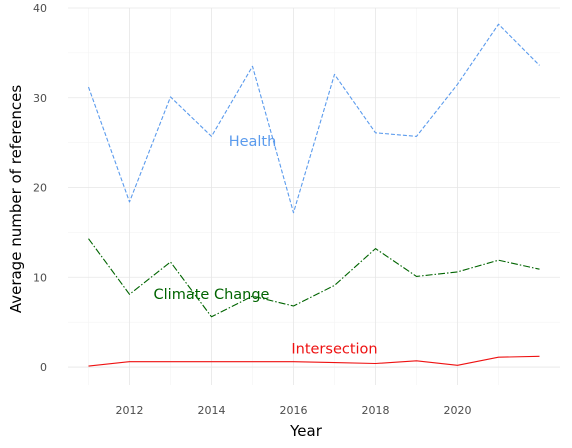 This screenshot has height=448, width=572. I want to click on y-axis-ticks: 0 10 20 30 40, so click(40, 188).